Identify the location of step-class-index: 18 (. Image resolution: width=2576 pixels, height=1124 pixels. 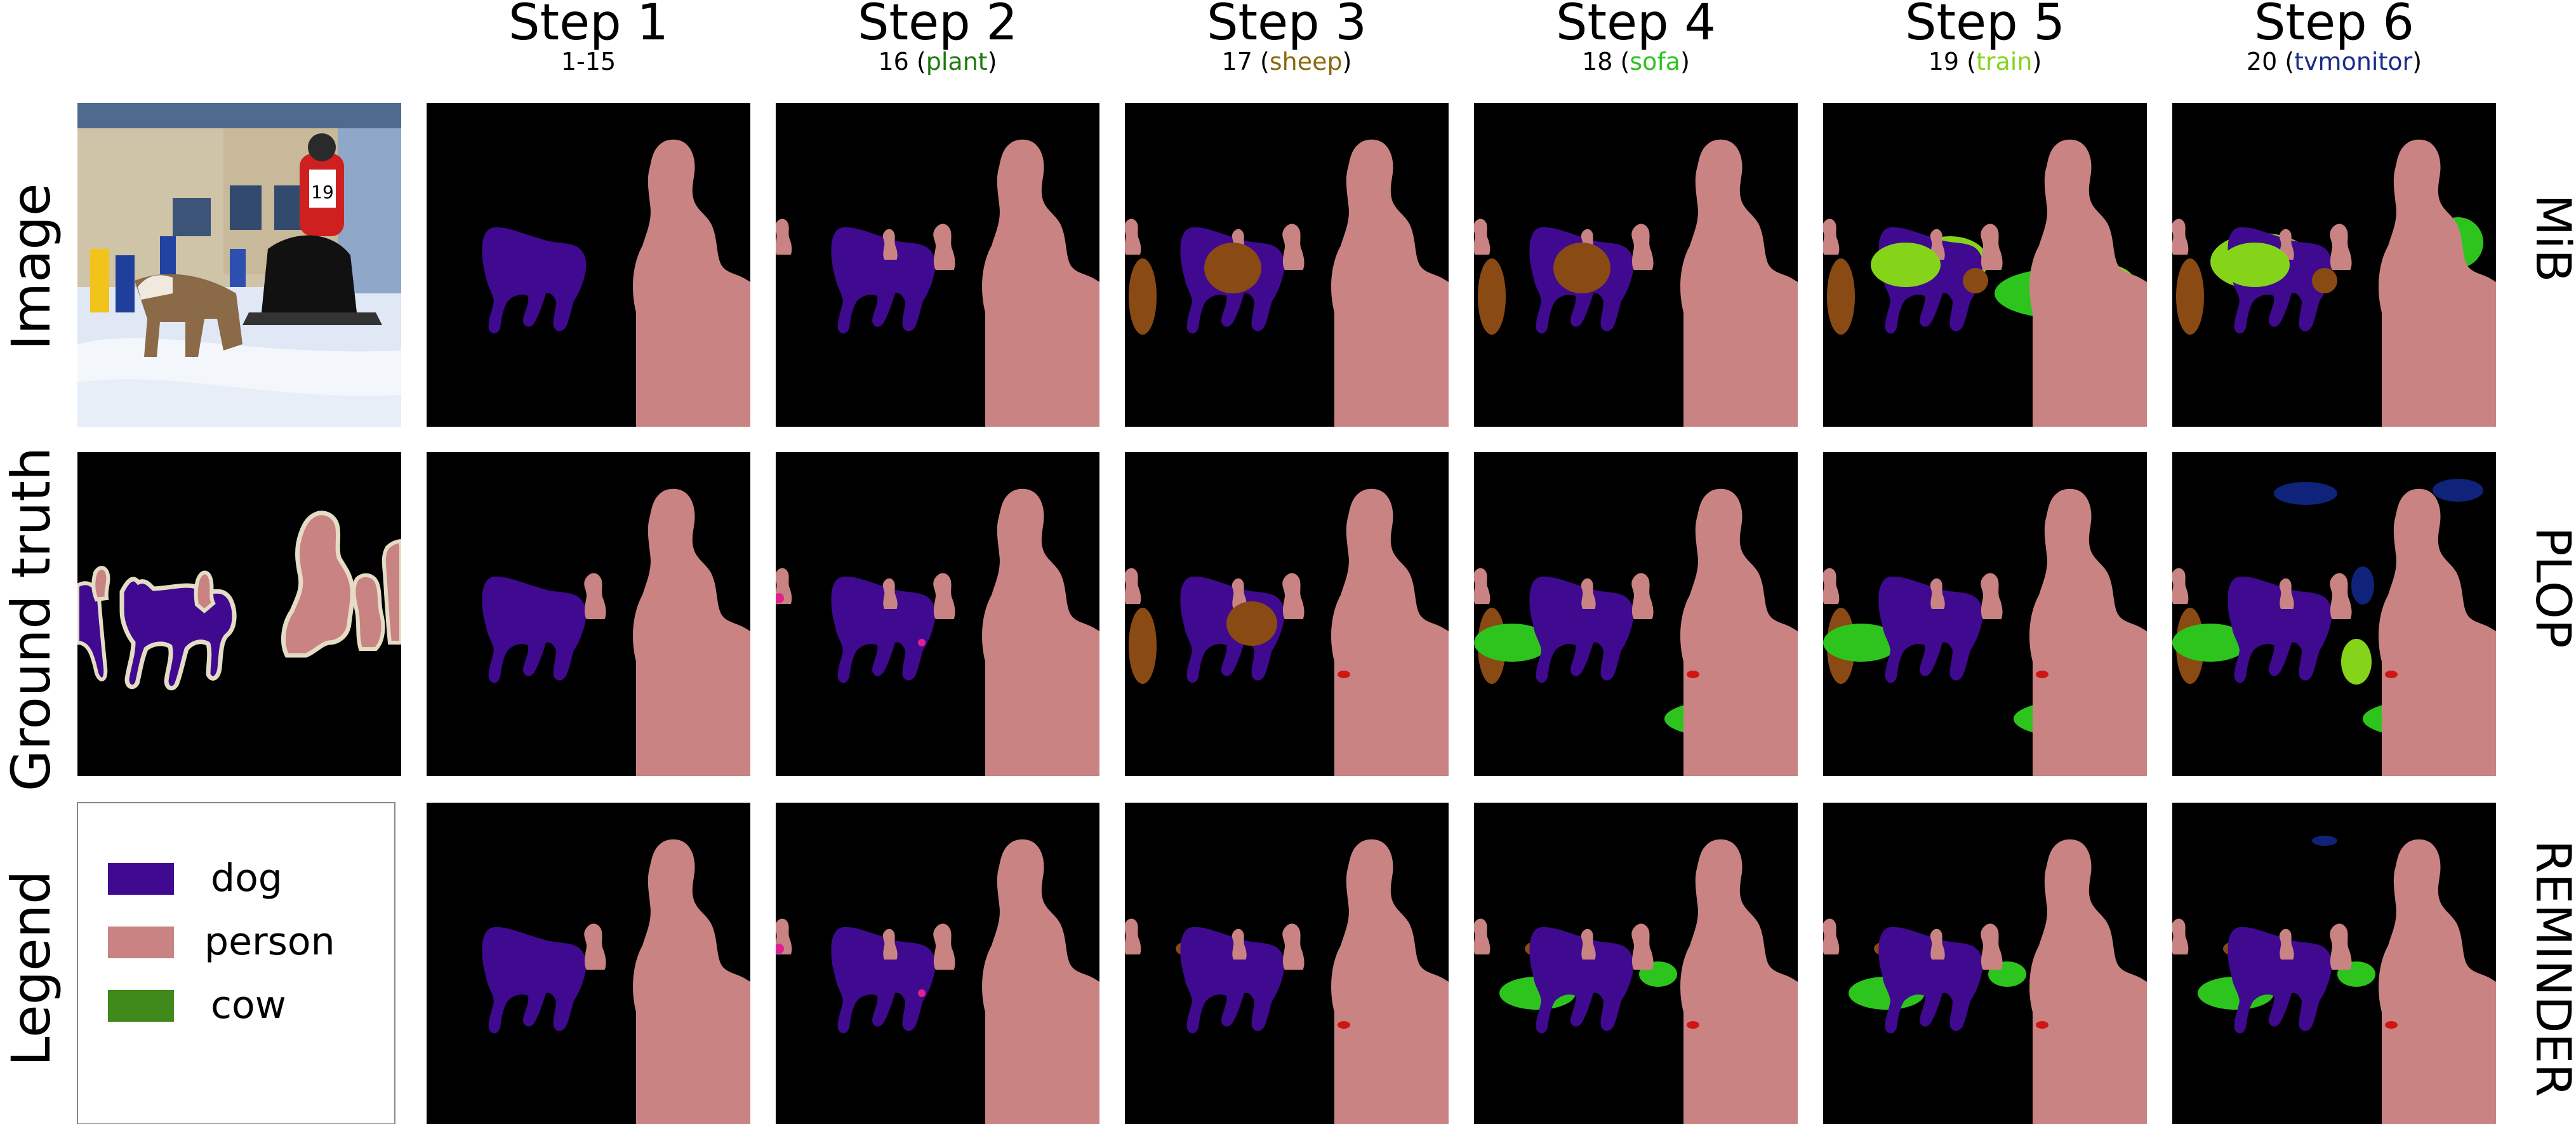
(1606, 62).